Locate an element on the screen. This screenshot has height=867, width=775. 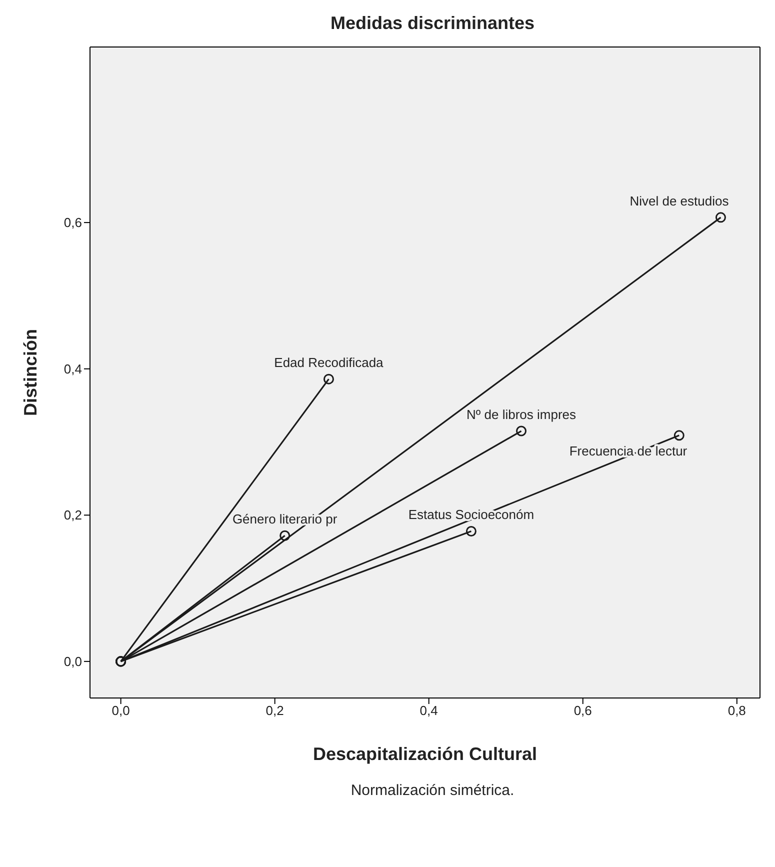
text: Normalización simétrica. is located at coordinates (433, 790).